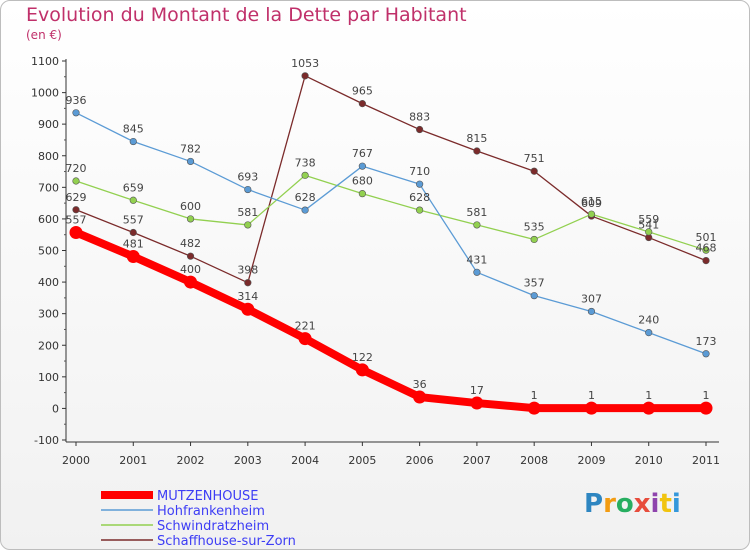 The width and height of the screenshot is (750, 550). Describe the element at coordinates (55, 408) in the screenshot. I see `y-tick-label: 0` at that location.